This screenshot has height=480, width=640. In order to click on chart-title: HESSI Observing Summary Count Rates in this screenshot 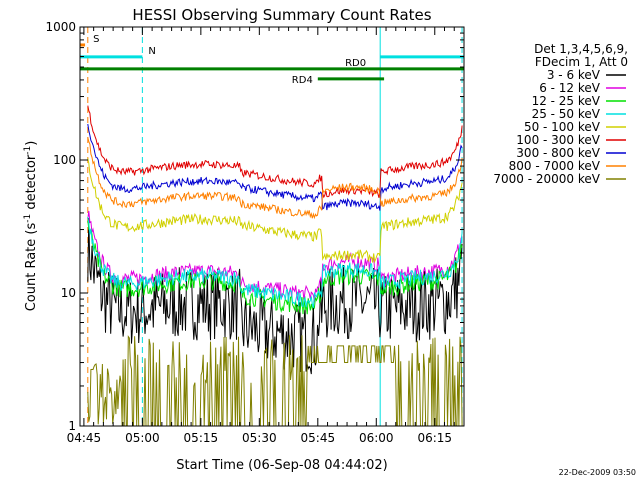, I will do `click(281, 15)`.